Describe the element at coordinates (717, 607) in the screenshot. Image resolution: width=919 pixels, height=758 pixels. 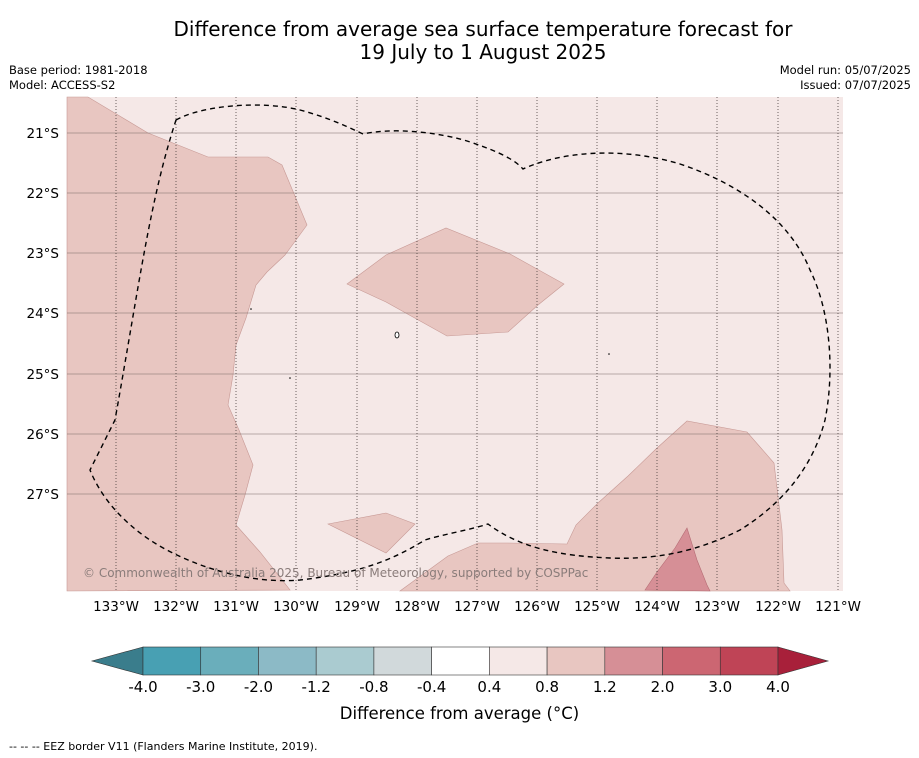
I see `longitude-label: 123°W` at that location.